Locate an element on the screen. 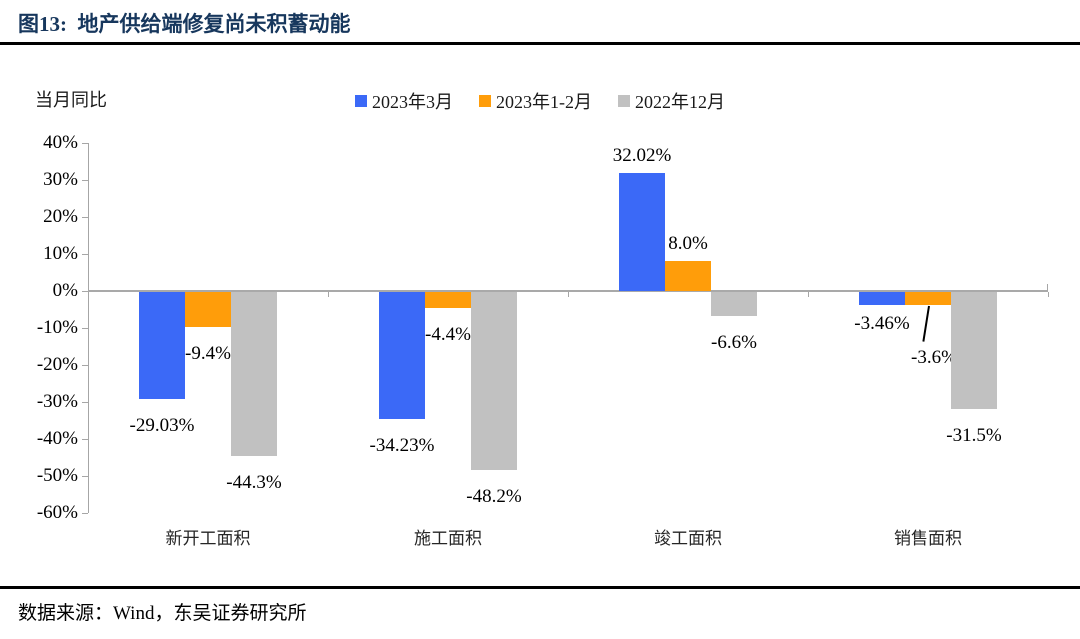 This screenshot has height=639, width=1080. legend-label: 2023年1-2月 is located at coordinates (544, 102).